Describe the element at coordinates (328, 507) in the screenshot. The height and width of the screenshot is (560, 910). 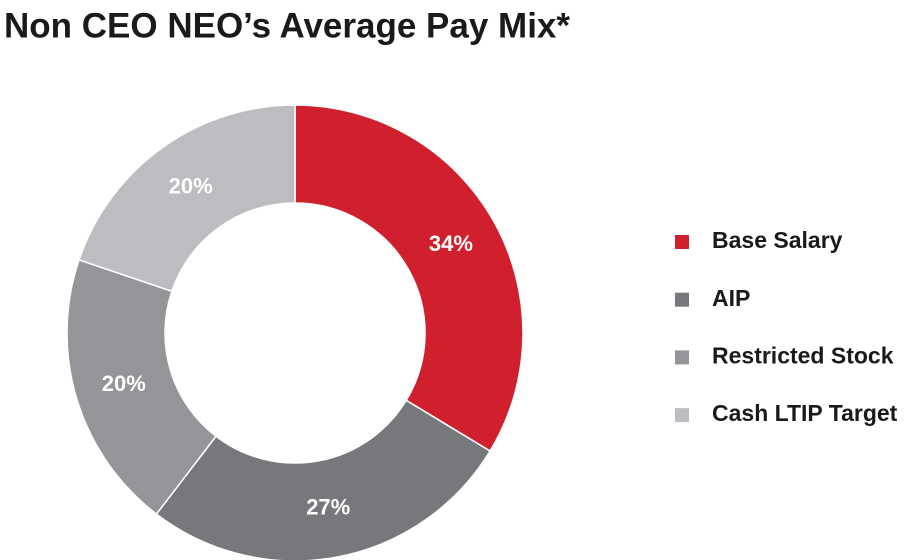
I see `data-label: 27%` at that location.